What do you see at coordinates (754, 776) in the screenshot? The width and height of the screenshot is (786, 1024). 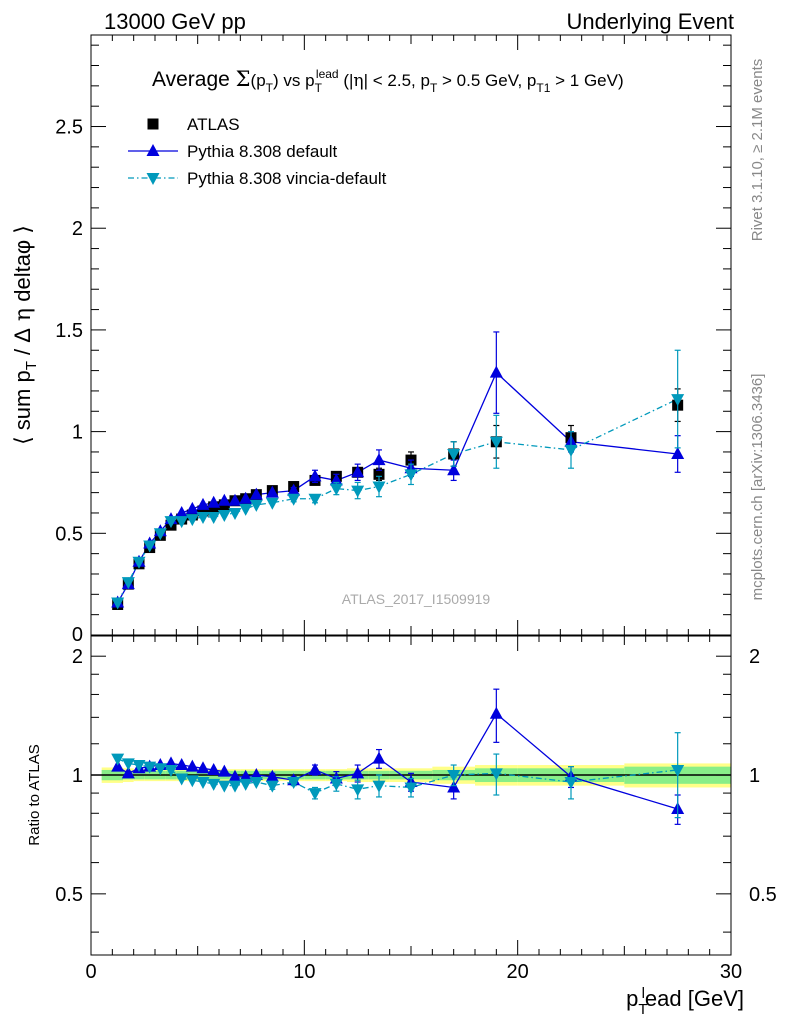 I see `ratio-y-tick-label-right: 1` at bounding box center [754, 776].